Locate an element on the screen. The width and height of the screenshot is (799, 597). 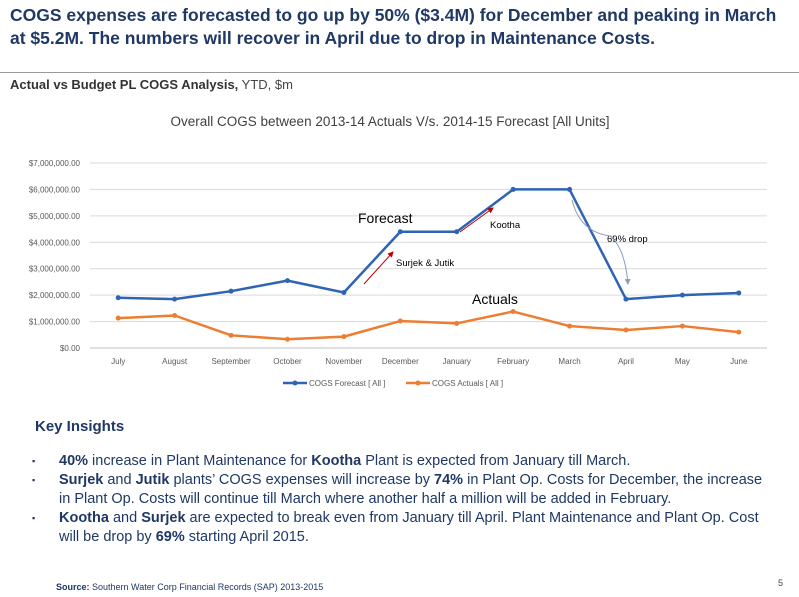
y-tick-label: $6,000,000.00 is located at coordinates (55, 189).